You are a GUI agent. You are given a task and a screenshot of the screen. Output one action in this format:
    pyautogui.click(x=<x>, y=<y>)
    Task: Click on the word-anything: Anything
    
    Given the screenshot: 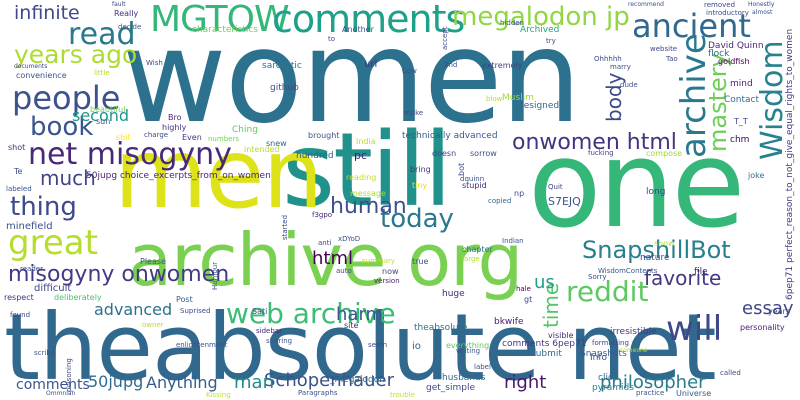 What is the action you would take?
    pyautogui.click(x=182, y=382)
    